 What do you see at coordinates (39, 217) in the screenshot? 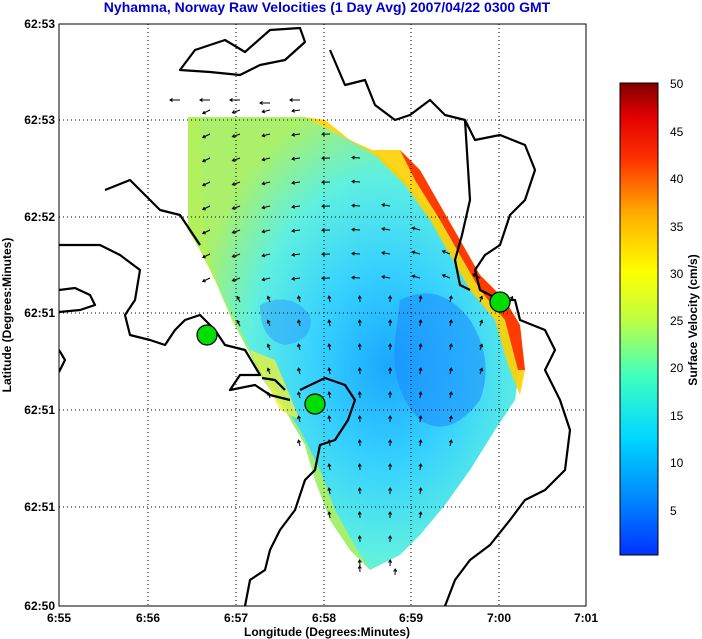
I see `y-tick: 62:52` at bounding box center [39, 217].